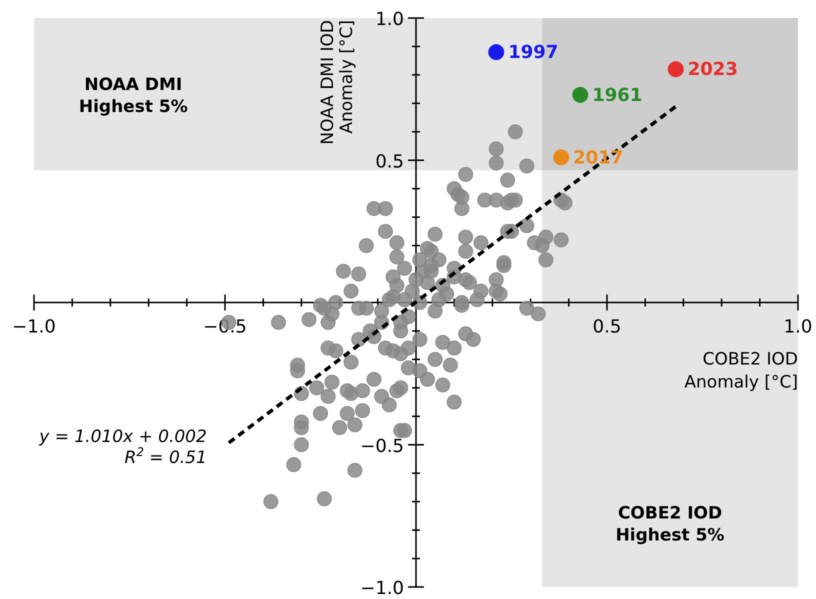 The height and width of the screenshot is (599, 816). What do you see at coordinates (670, 525) in the screenshot?
I see `band-label: COBE2 IOD Highest 5%` at bounding box center [670, 525].